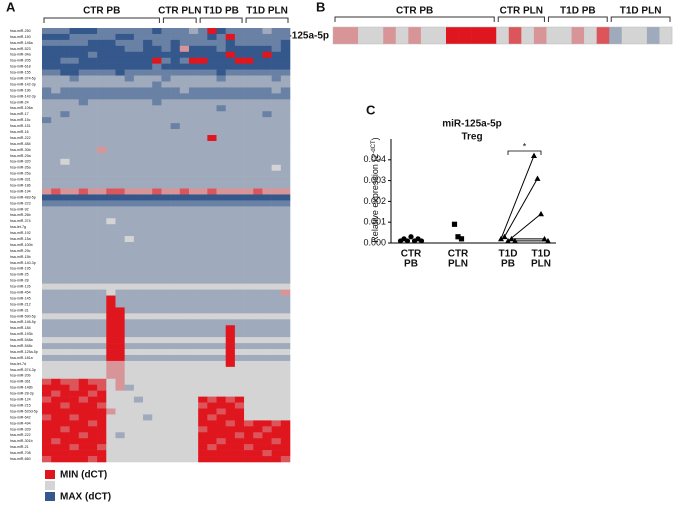 Image resolution: width=675 pixels, height=506 pixels. Describe the element at coordinates (508, 264) in the screenshot. I see `x-tick-label: PB` at that location.